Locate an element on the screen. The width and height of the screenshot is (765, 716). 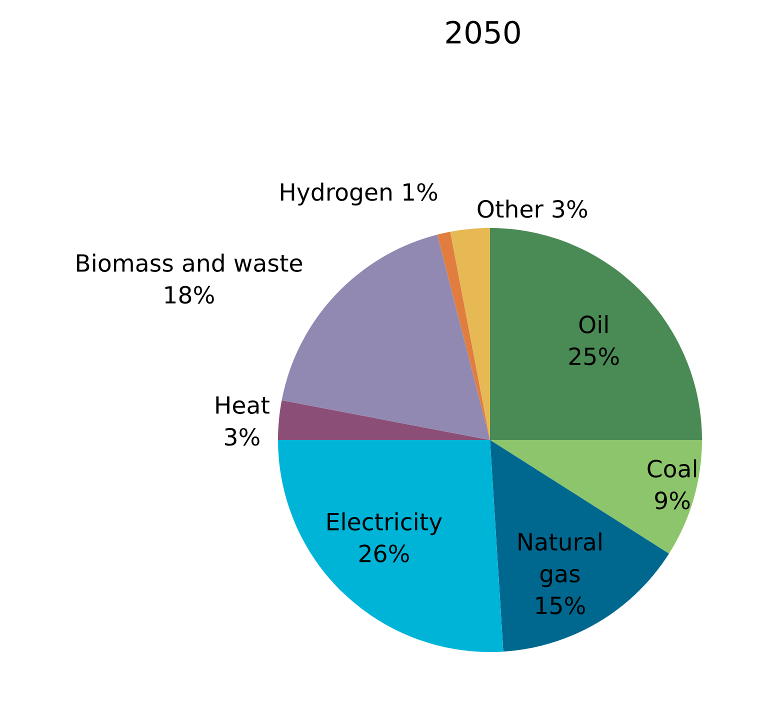
data-label: 18% is located at coordinates (189, 295).